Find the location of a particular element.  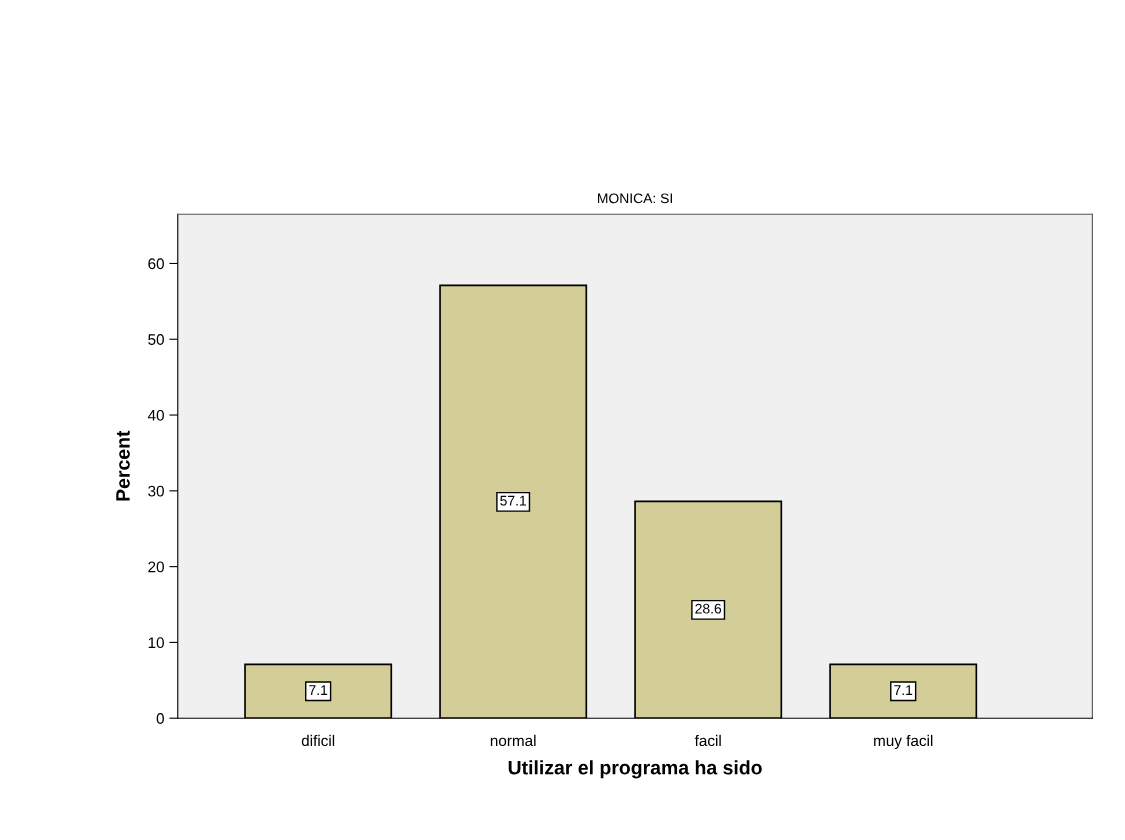

data-label: 57.1 is located at coordinates (513, 500).